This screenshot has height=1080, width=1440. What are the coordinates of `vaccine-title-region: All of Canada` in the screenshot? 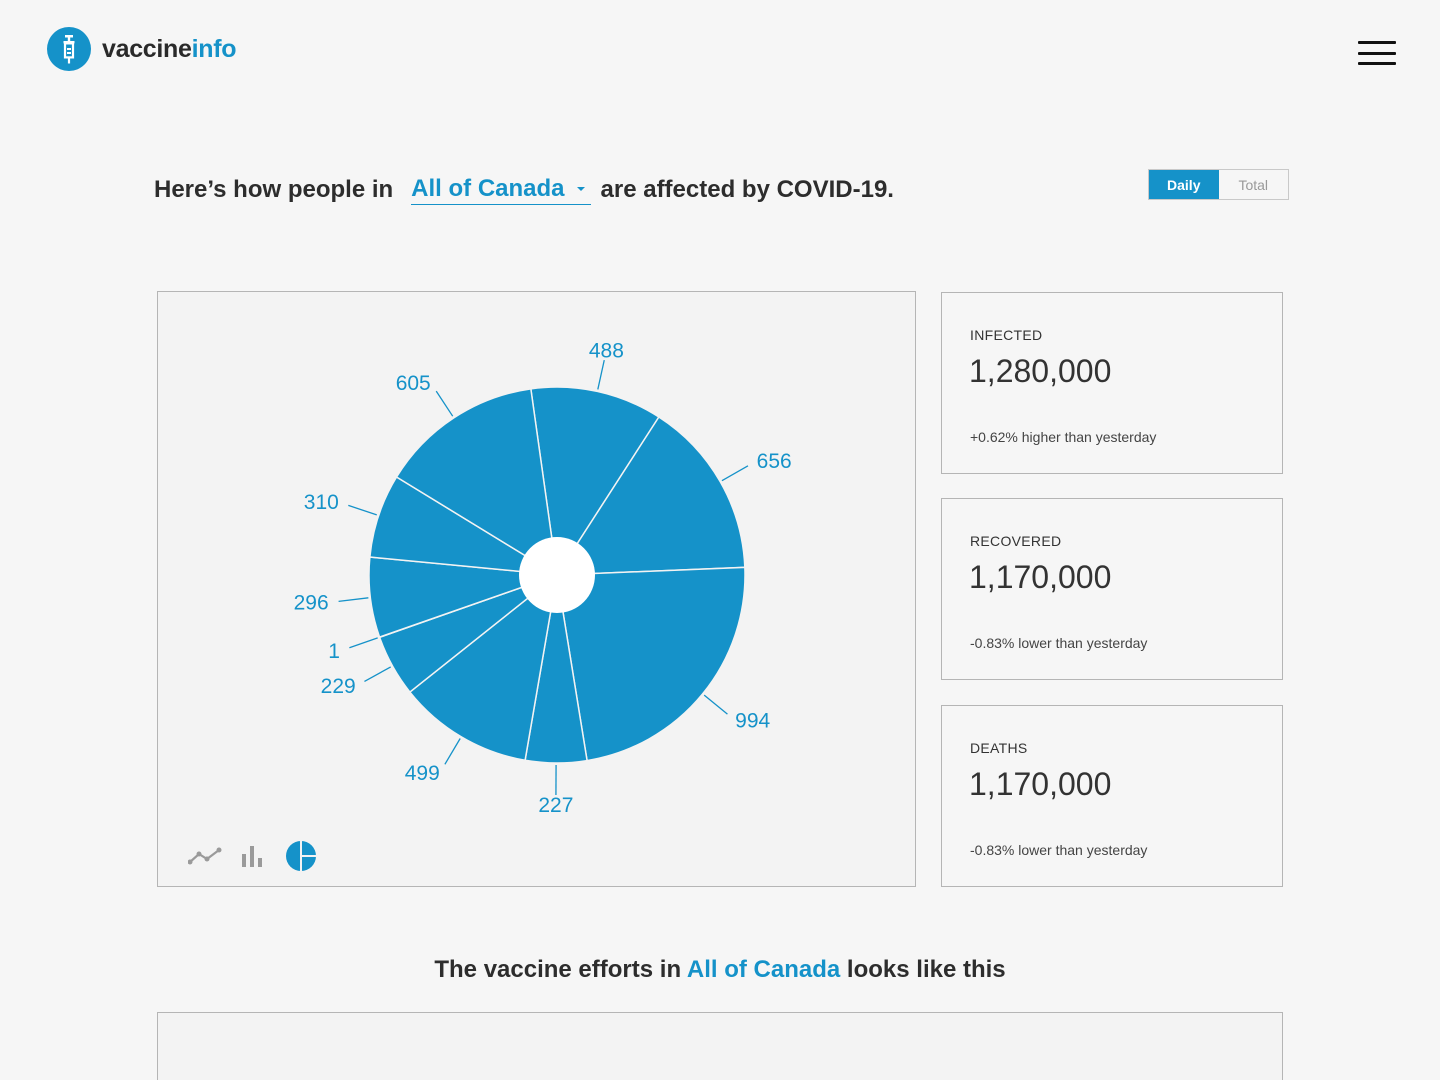 It's located at (763, 969).